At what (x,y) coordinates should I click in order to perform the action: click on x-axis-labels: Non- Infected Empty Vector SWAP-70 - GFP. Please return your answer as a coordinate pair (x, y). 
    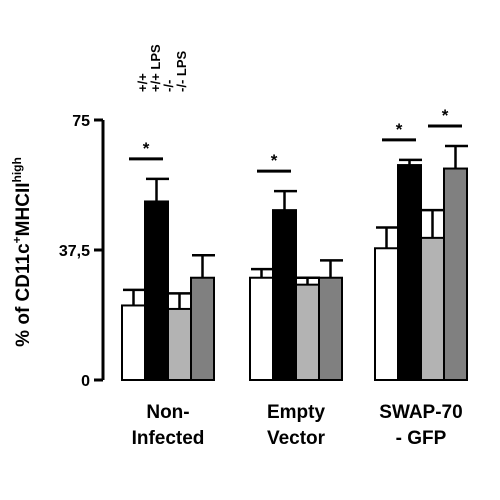
    Looking at the image, I should click on (297, 425).